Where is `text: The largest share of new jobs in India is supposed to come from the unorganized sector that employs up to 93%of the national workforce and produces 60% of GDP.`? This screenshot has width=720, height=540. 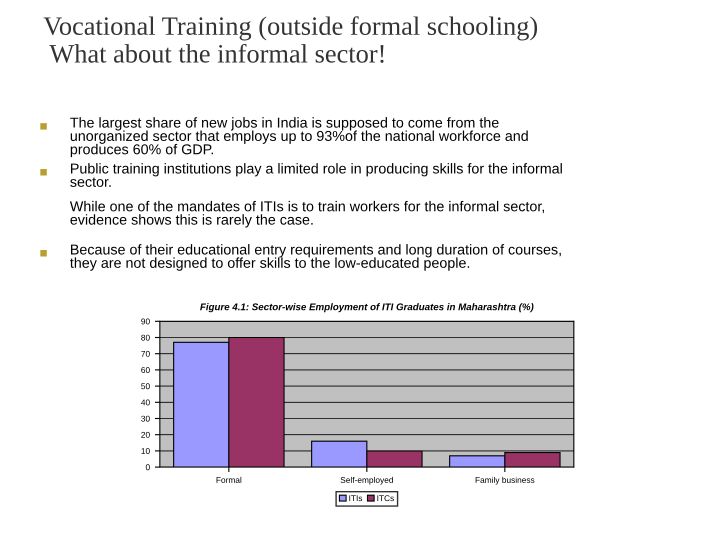
text: The largest share of new jobs in India is supposed to come from the unorganized sector that employs up to 93%of the national workforce and produces 60% of GDP. is located at coordinates (299, 137).